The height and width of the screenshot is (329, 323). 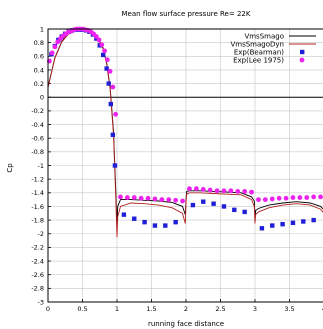 I want to click on x-tick-label: 1, so click(x=117, y=309).